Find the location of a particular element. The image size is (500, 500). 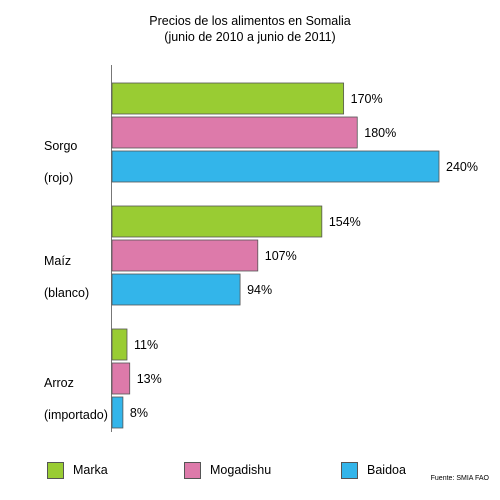

legend-swatch-baidoa is located at coordinates (349, 470).